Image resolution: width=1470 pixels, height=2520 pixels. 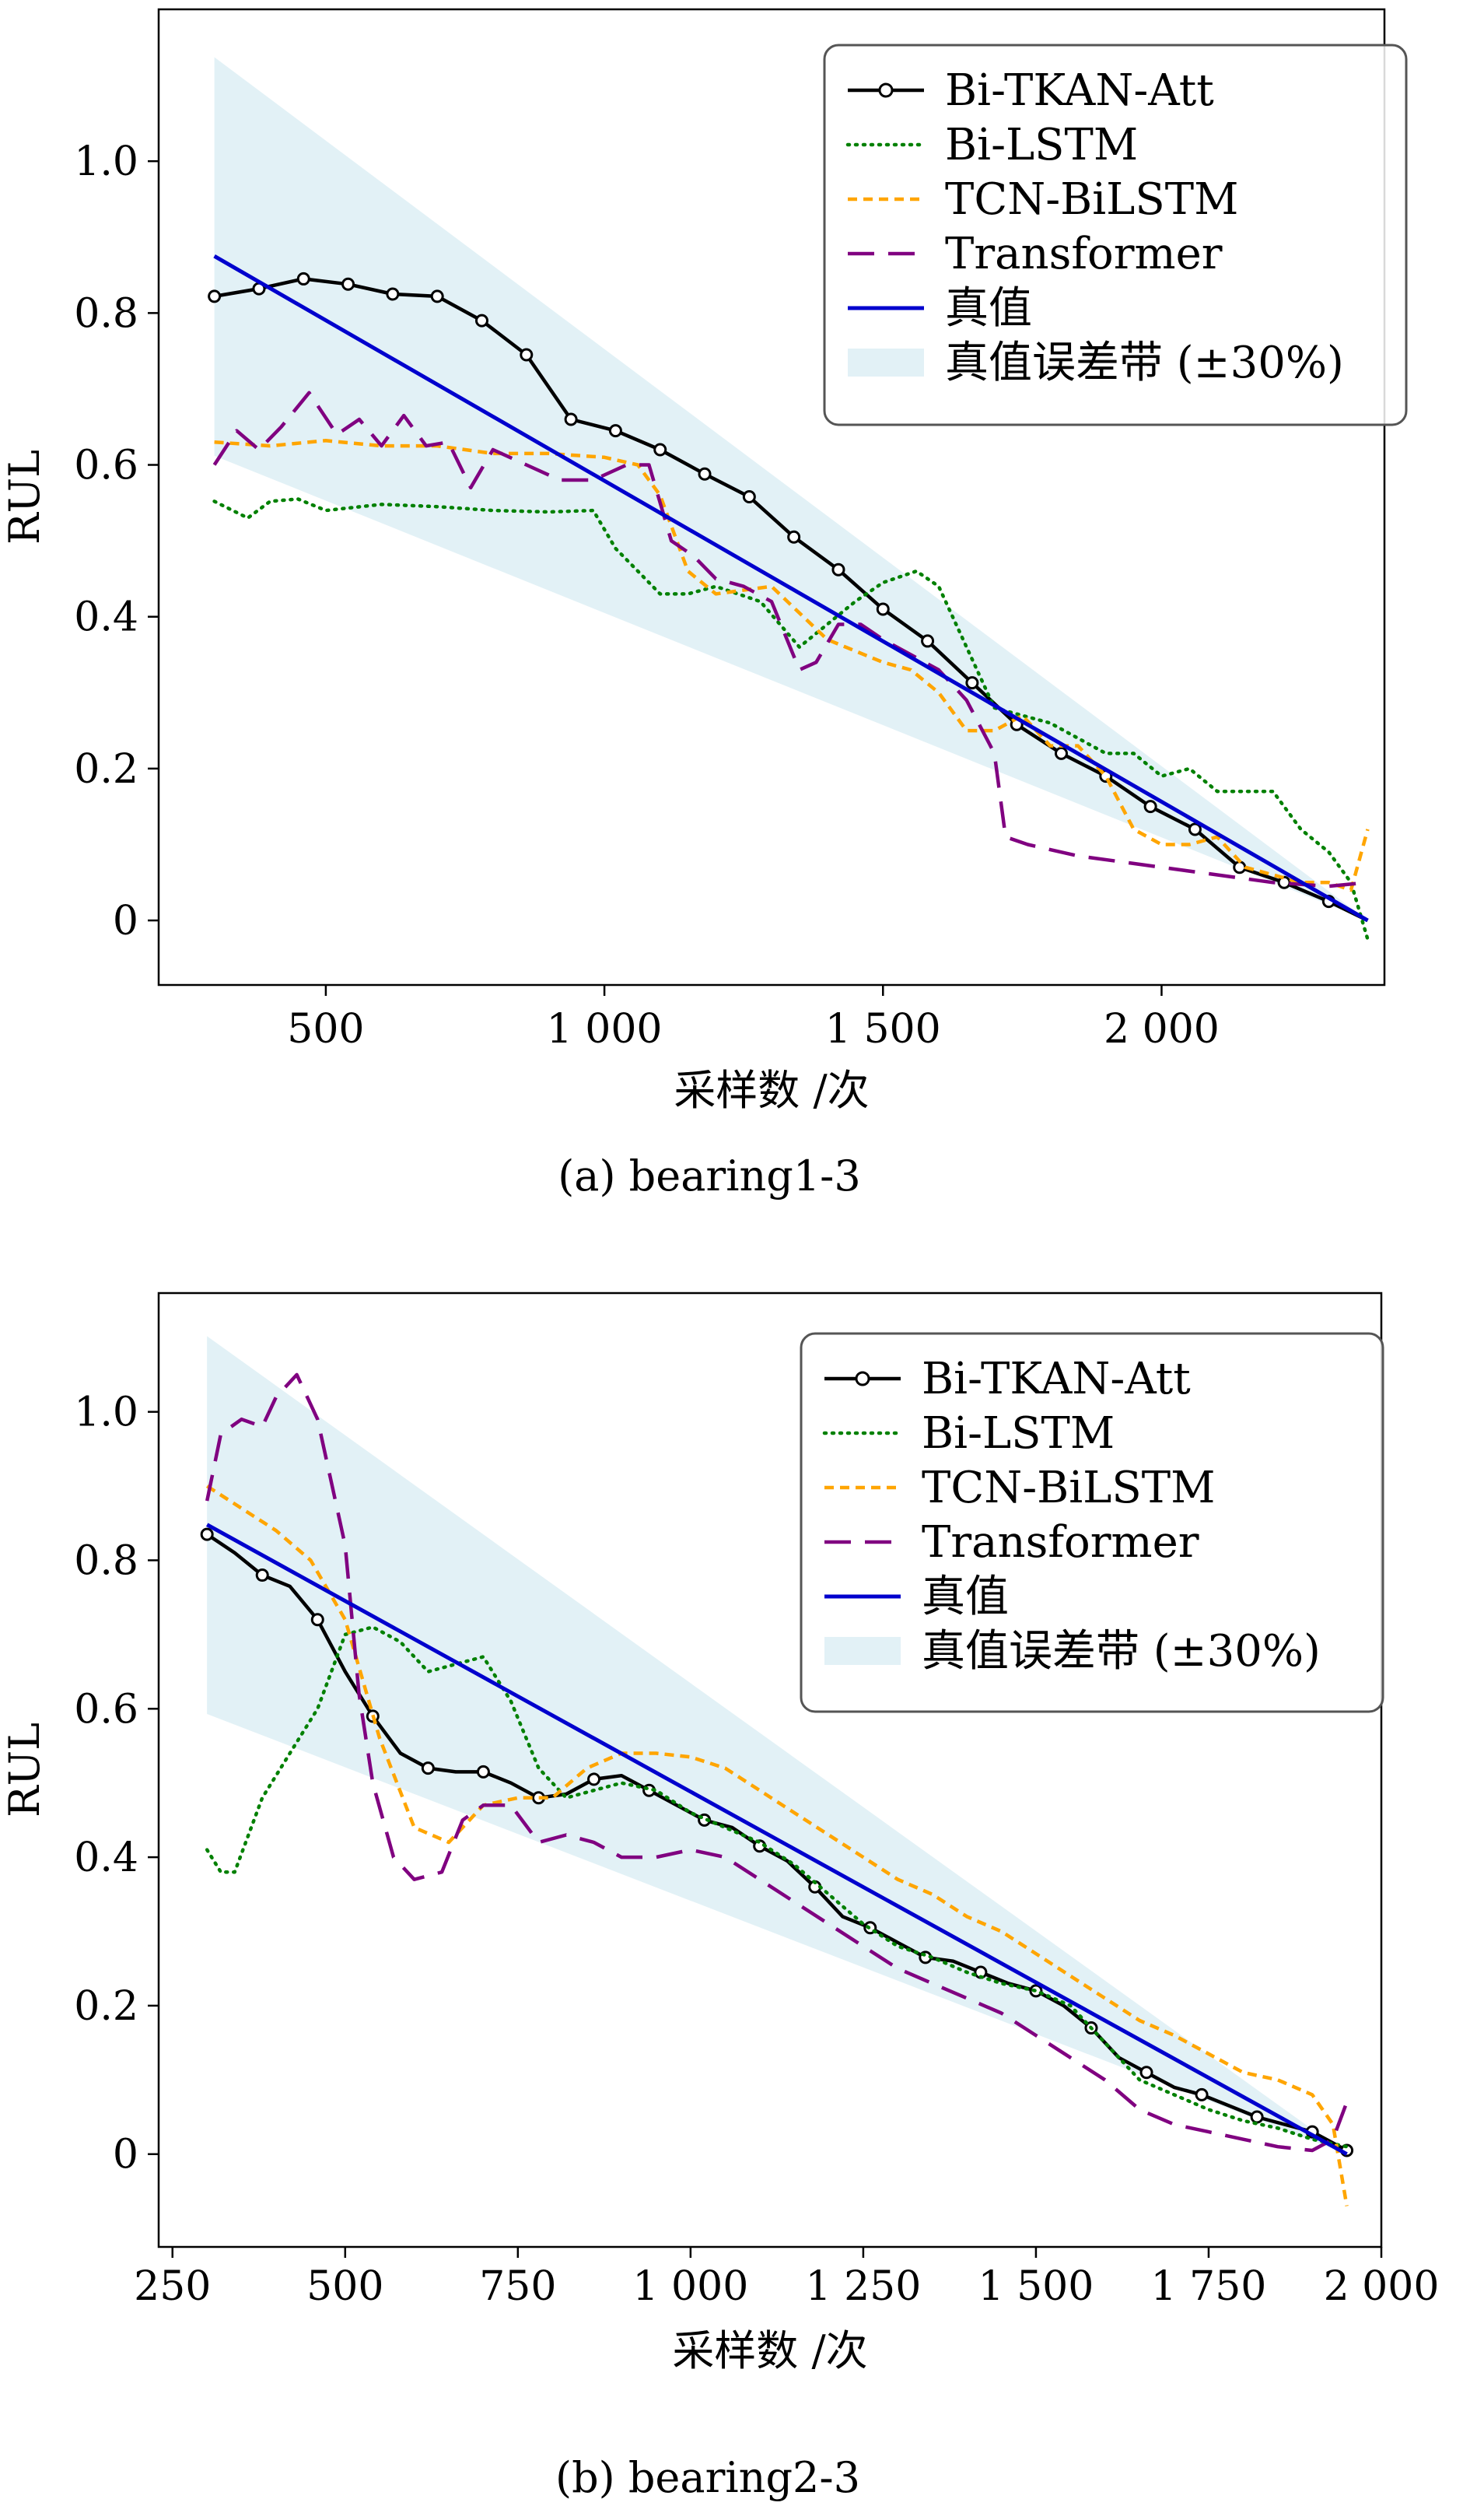 I want to click on chart-b-y-tick-label: 0.2, so click(x=106, y=2006).